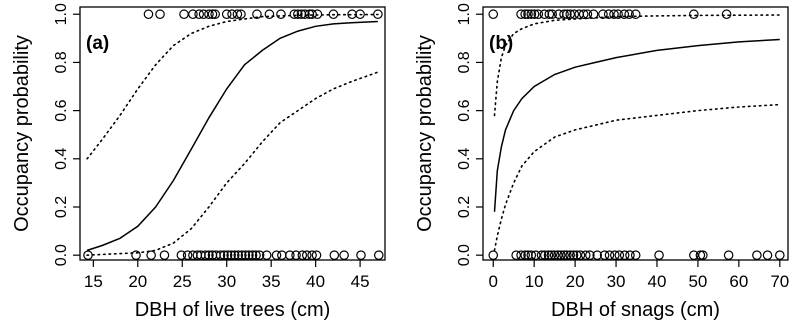  Describe the element at coordinates (575, 281) in the screenshot. I see `panel-b-x-tick-label: 20` at that location.